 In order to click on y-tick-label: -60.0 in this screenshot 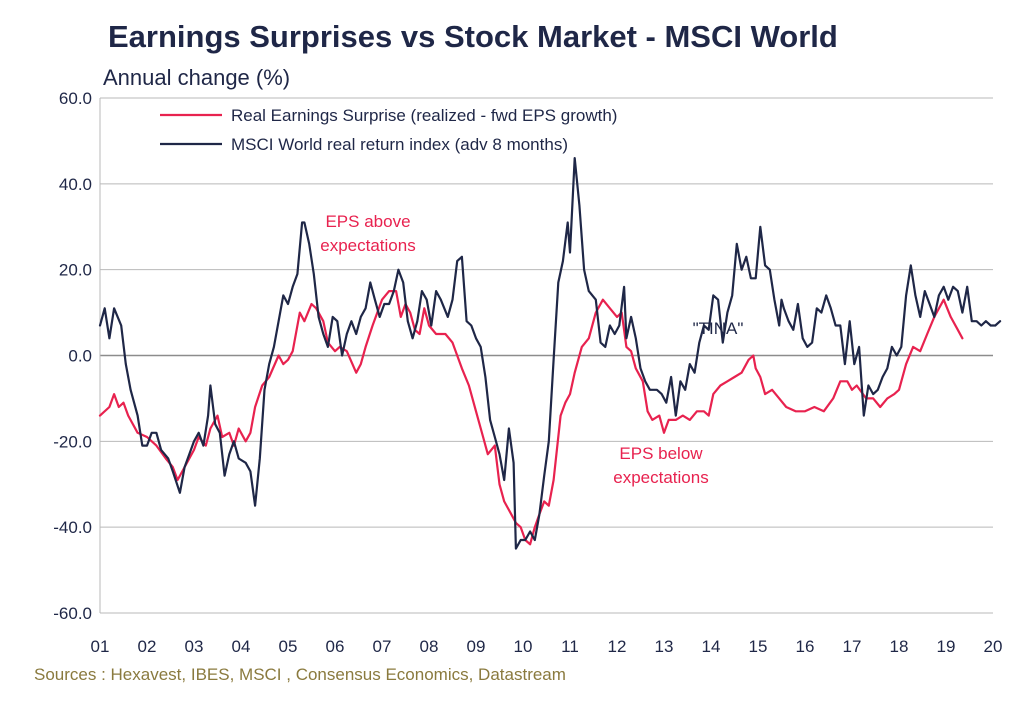, I will do `click(72, 613)`.